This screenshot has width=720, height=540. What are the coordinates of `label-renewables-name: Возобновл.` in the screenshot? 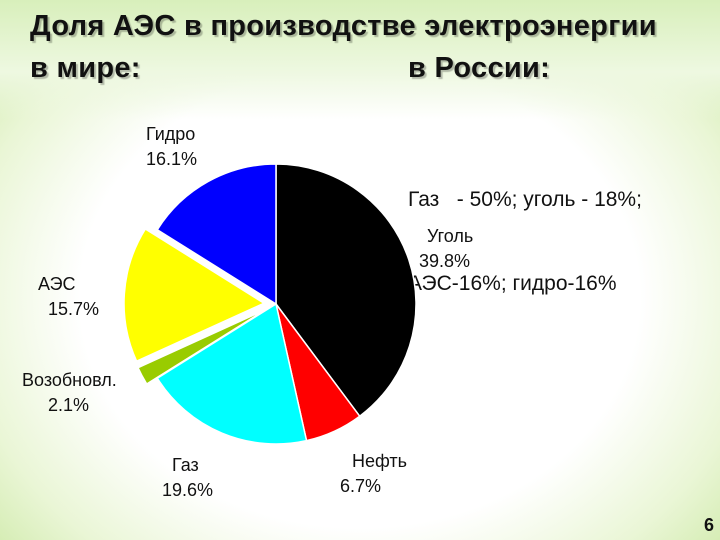 It's located at (69, 380).